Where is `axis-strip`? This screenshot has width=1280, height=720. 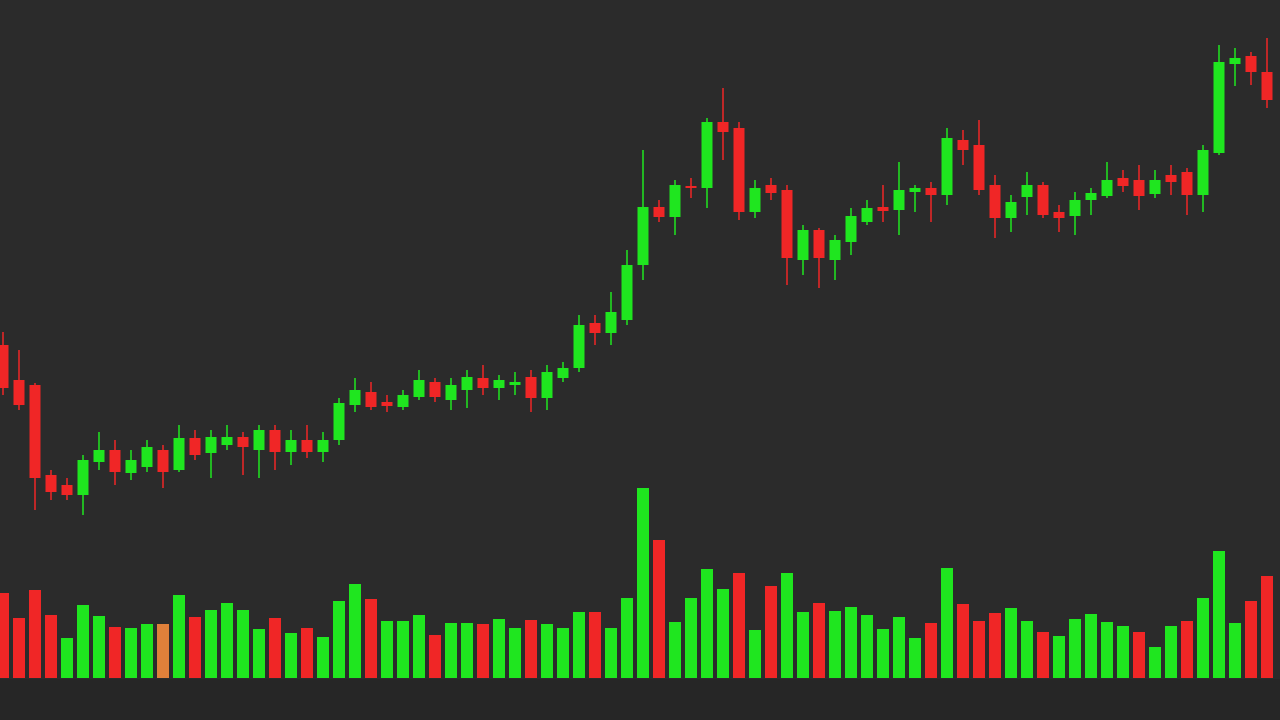
axis-strip is located at coordinates (640, 699).